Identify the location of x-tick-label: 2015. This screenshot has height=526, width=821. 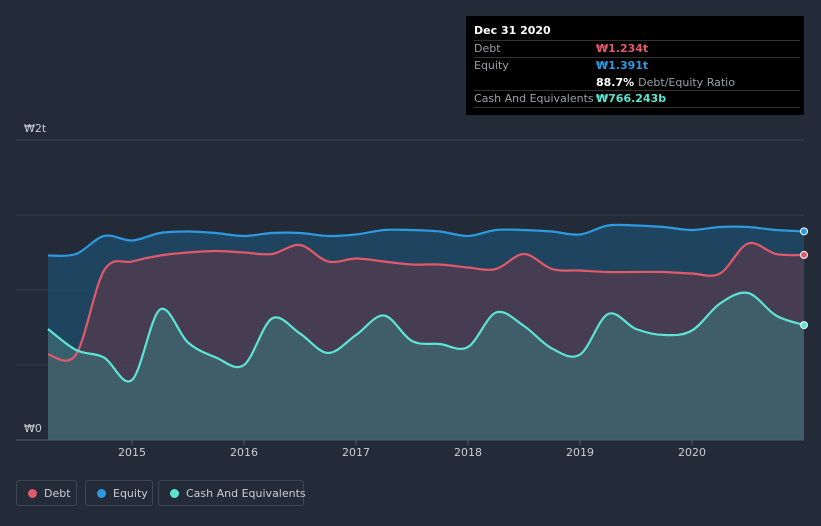
(132, 452).